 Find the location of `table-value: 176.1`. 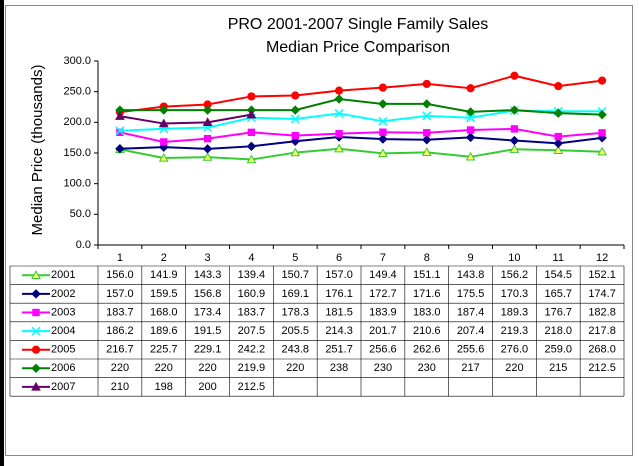

table-value: 176.1 is located at coordinates (339, 294).